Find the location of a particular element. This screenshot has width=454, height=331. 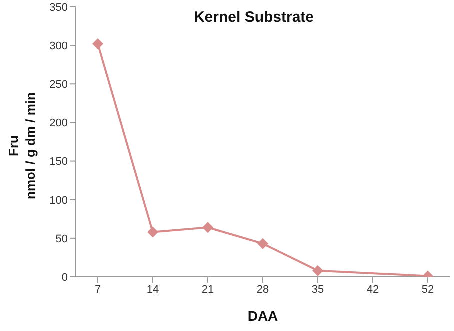

y-tick-label: 0 is located at coordinates (65, 278).